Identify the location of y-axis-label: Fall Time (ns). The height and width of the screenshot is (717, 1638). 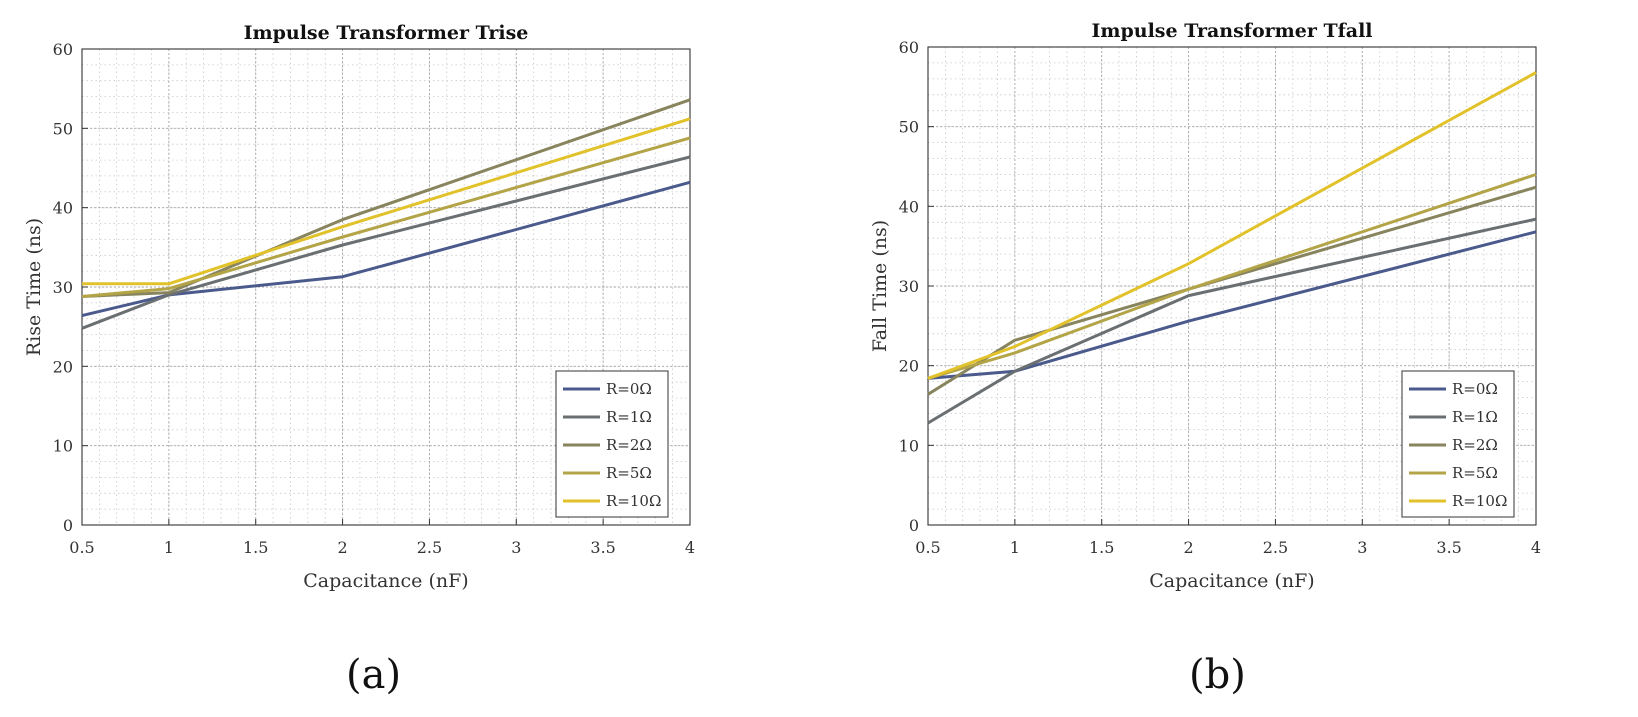
(880, 286).